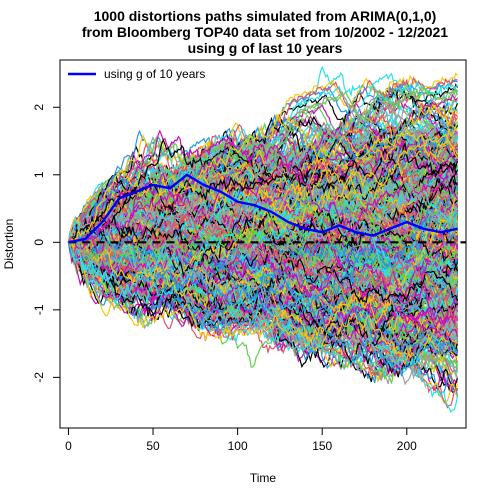  I want to click on y-tick-label: -1, so click(39, 309).